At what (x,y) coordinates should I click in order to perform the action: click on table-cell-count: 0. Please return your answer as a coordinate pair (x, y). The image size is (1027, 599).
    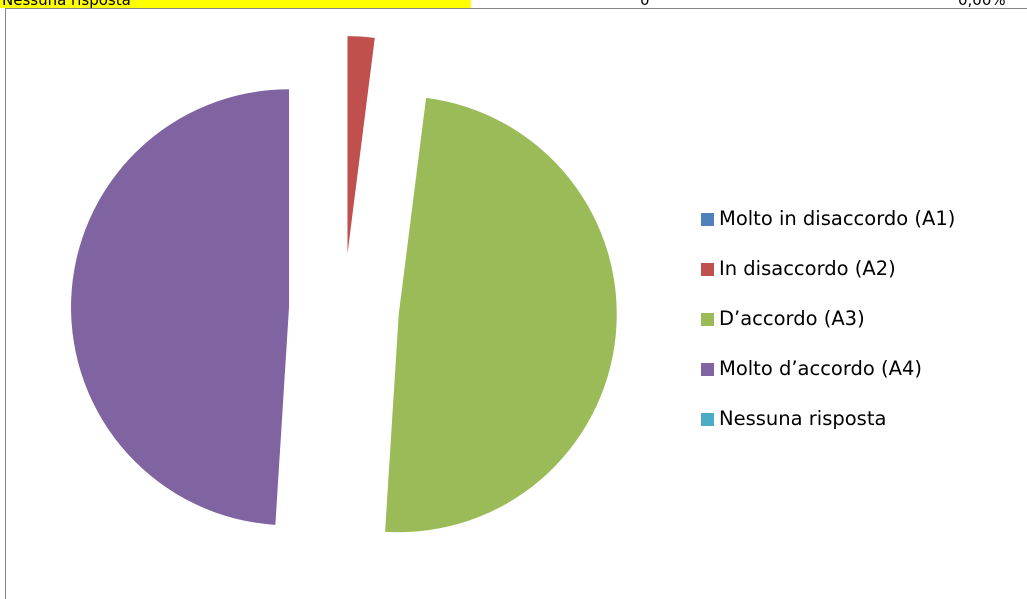
    Looking at the image, I should click on (645, 4).